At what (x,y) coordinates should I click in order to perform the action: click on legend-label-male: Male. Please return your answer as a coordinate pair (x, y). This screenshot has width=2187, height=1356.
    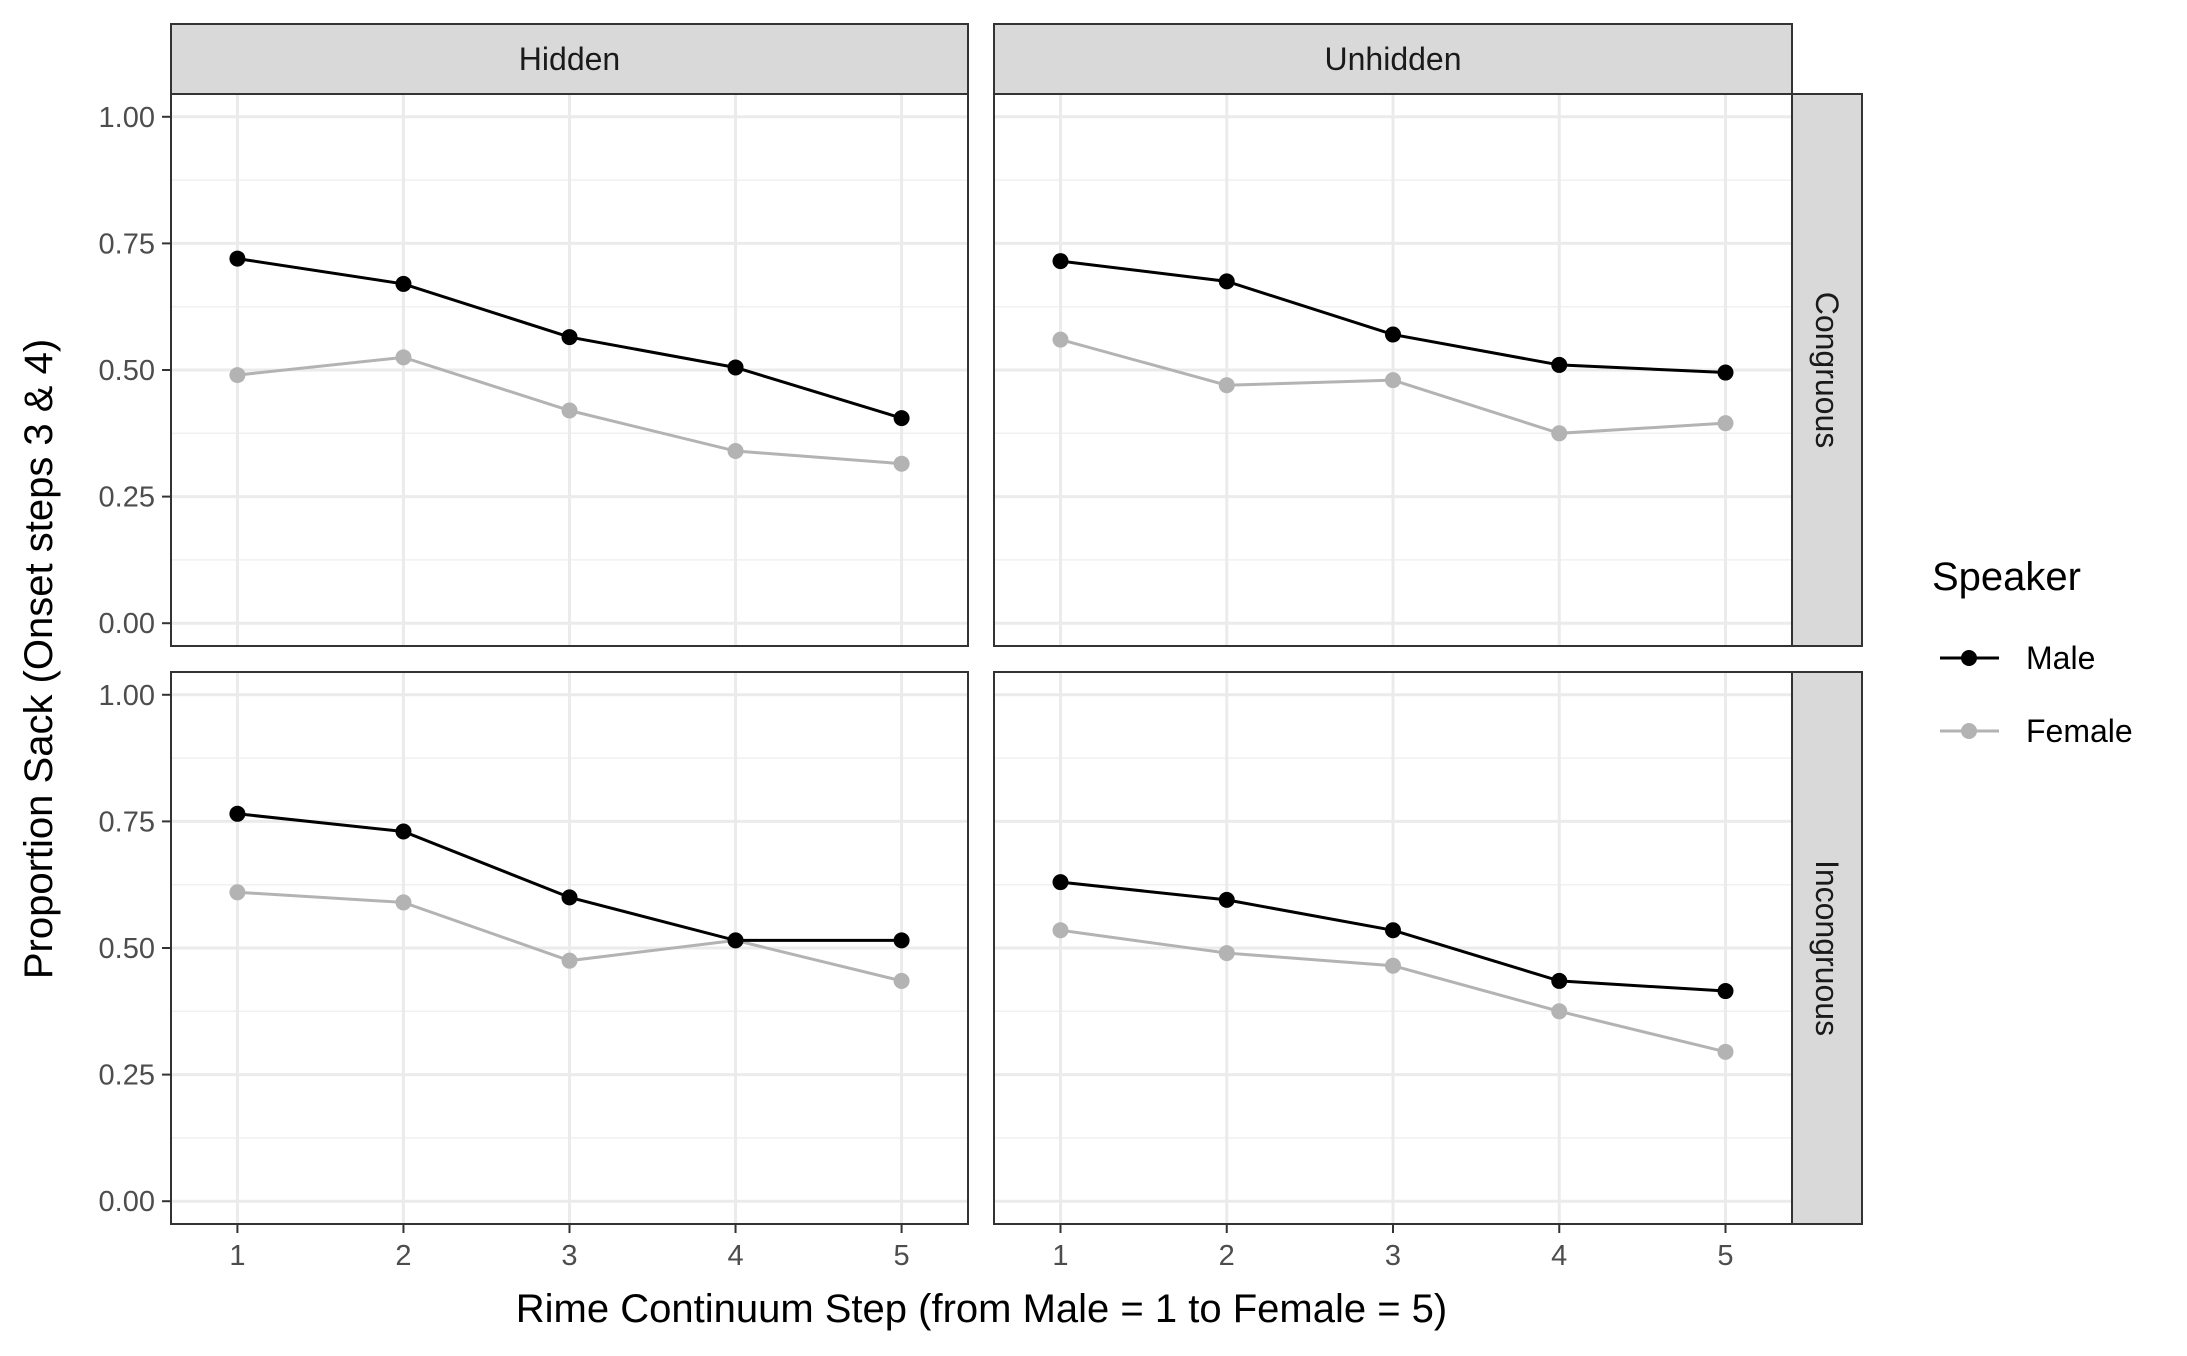
    Looking at the image, I should click on (2060, 658).